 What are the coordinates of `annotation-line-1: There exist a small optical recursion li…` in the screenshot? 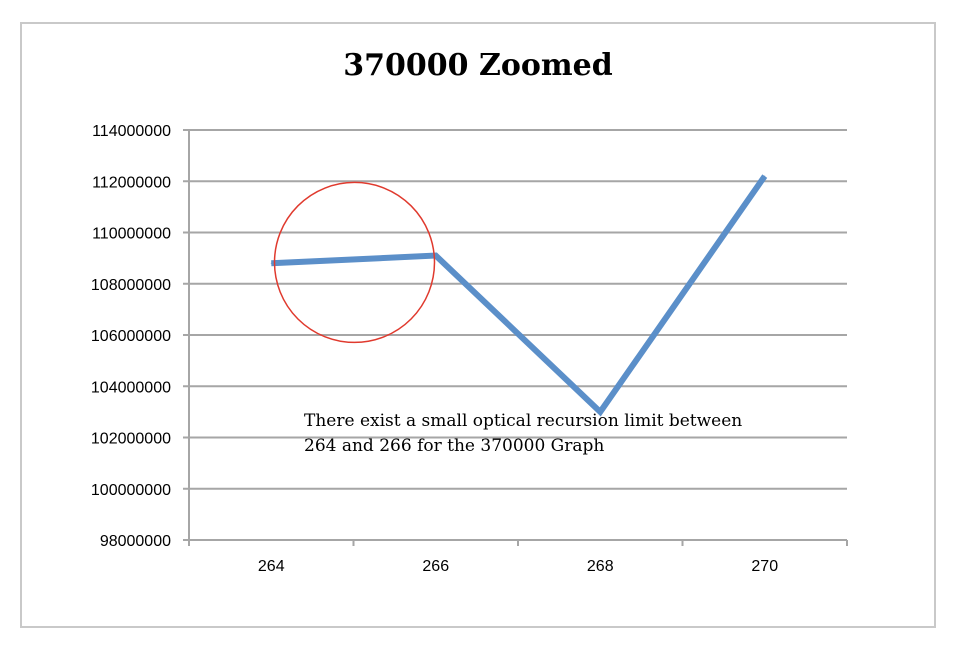 It's located at (523, 421).